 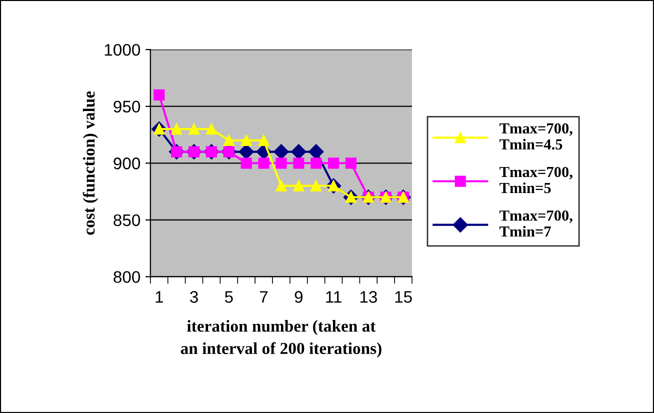 What do you see at coordinates (194, 297) in the screenshot?
I see `x-tick-label: 3` at bounding box center [194, 297].